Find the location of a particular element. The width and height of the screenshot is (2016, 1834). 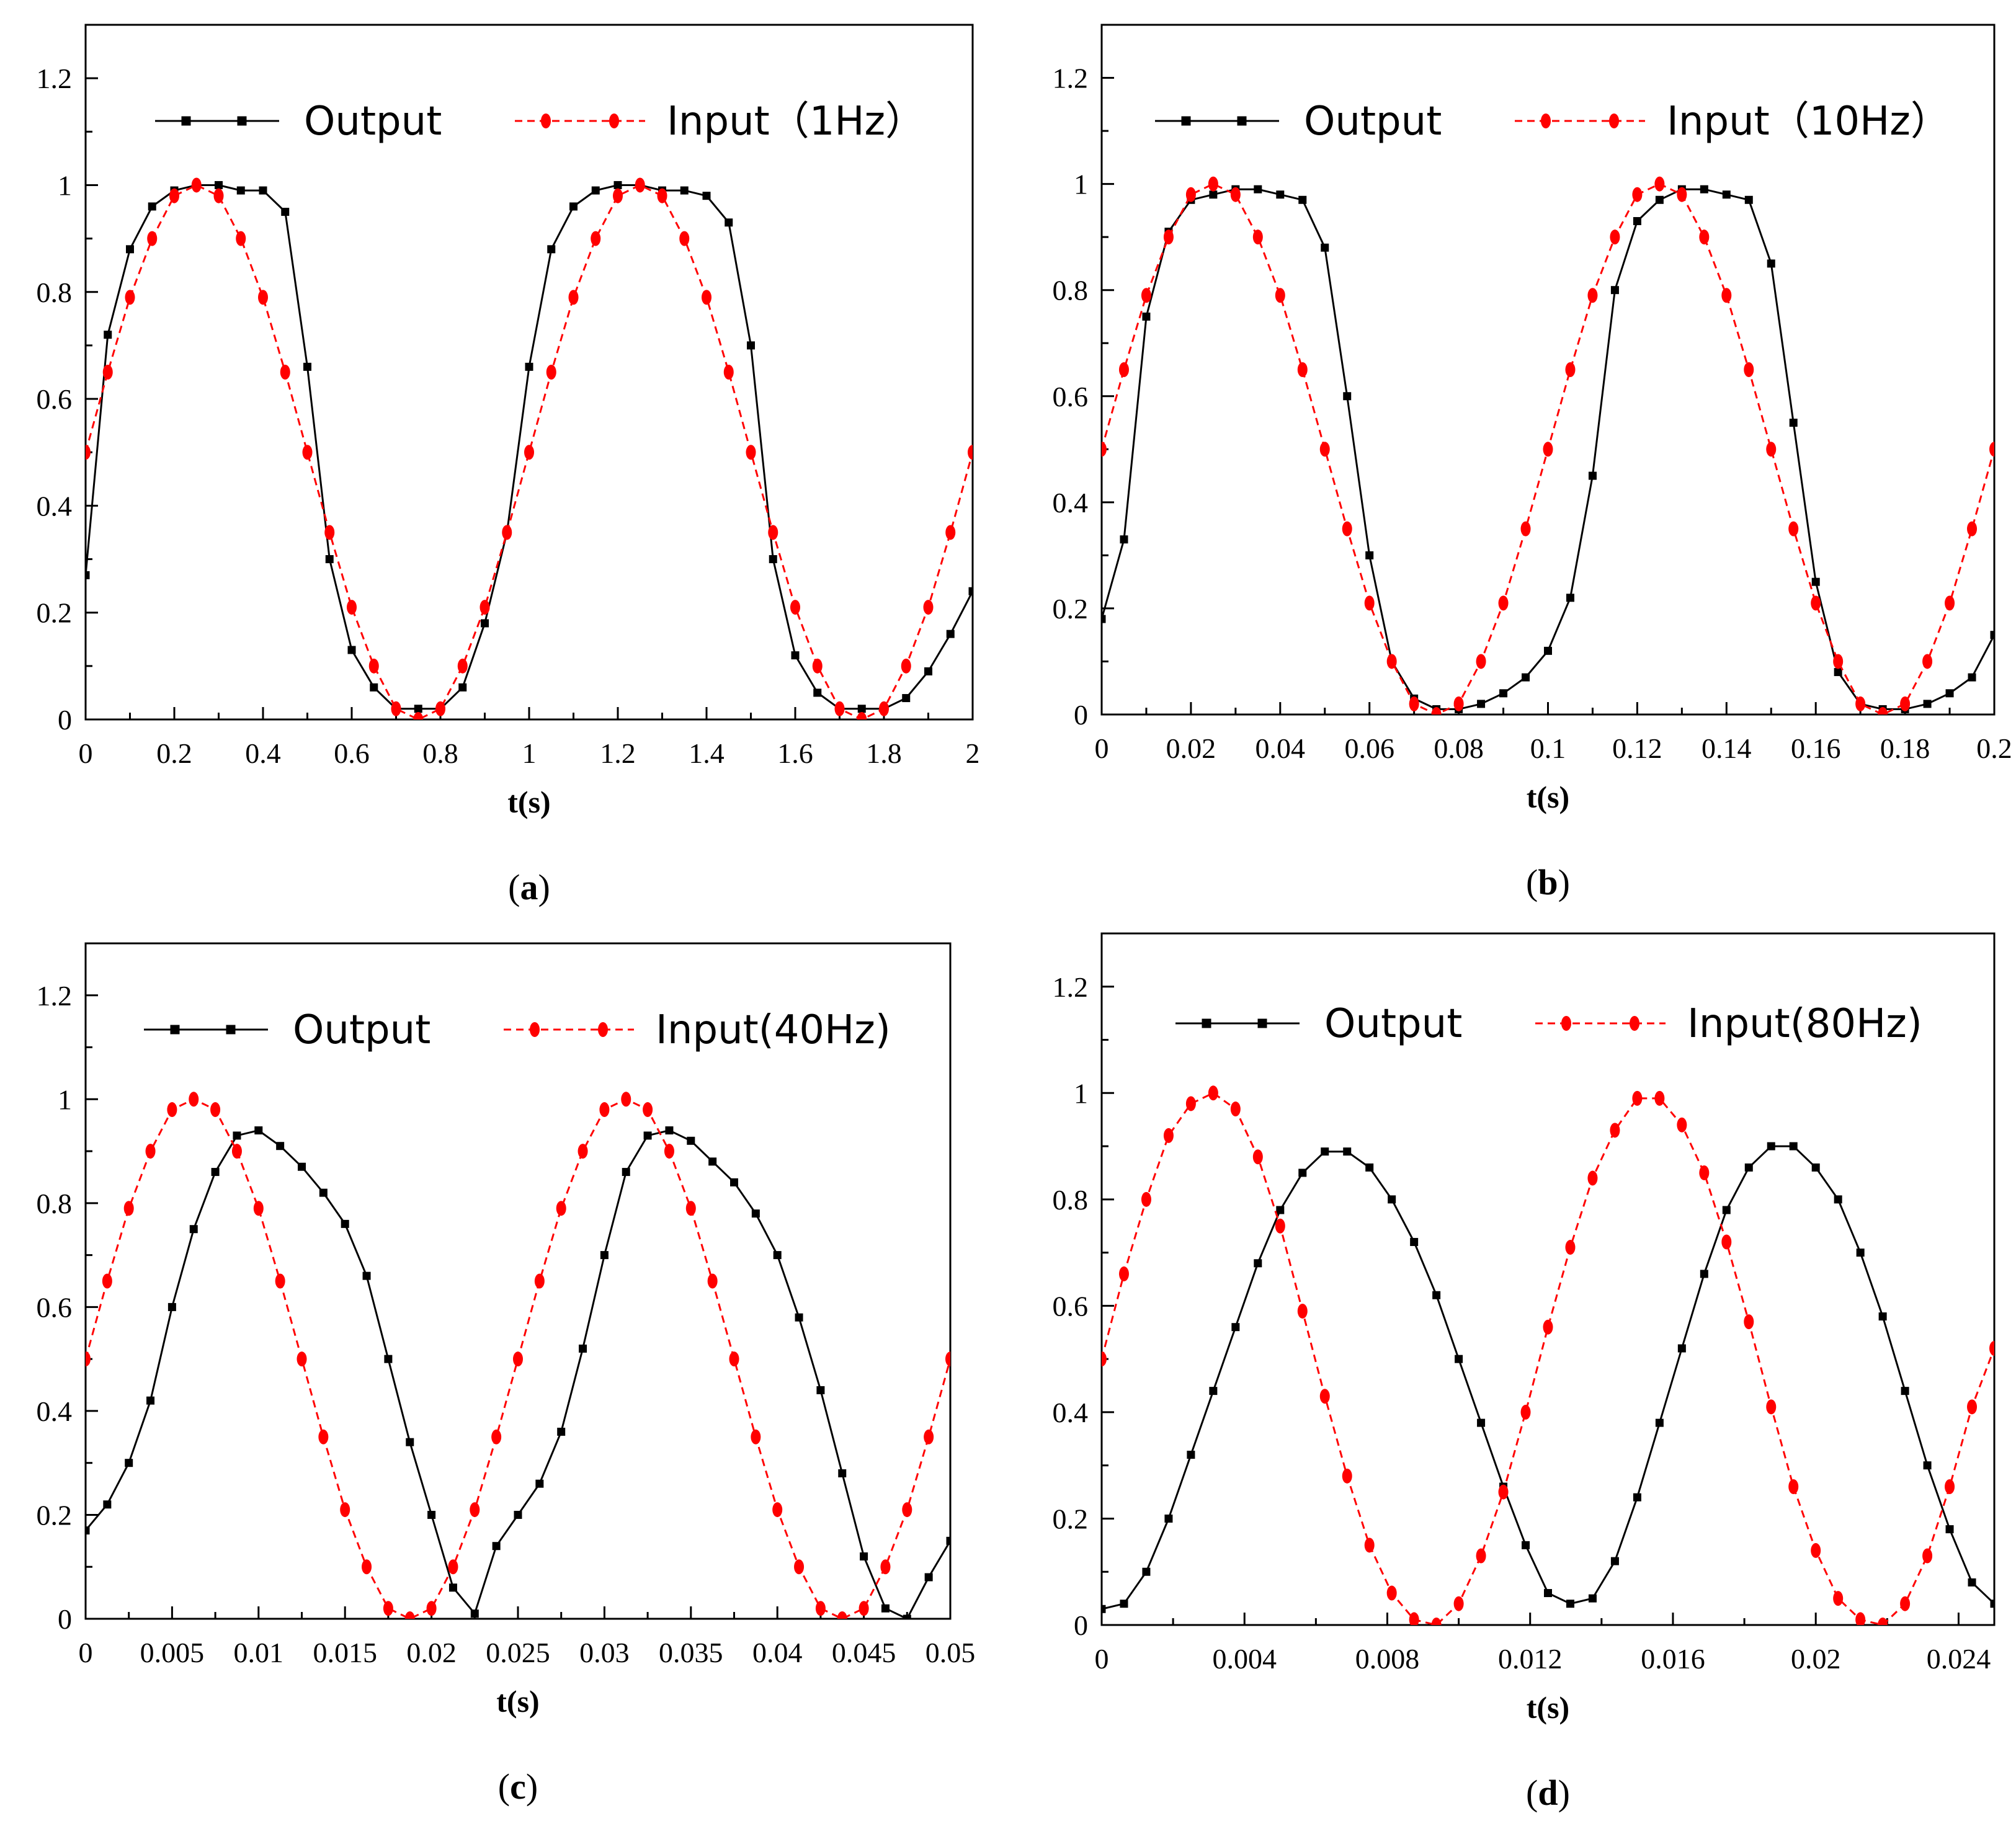

y-tick-label: 0.2 is located at coordinates (55, 613).